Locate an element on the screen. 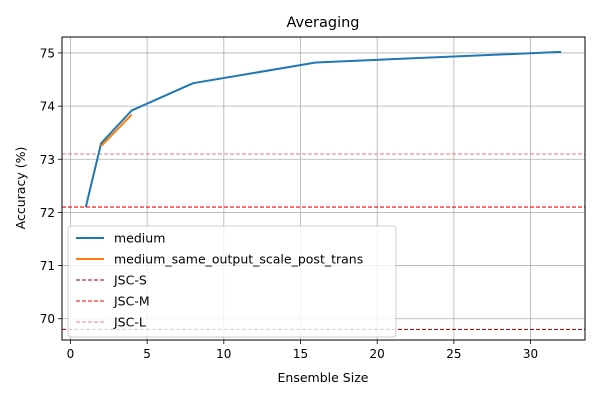 This screenshot has height=400, width=600. y-tick-label: 72 is located at coordinates (47, 213).